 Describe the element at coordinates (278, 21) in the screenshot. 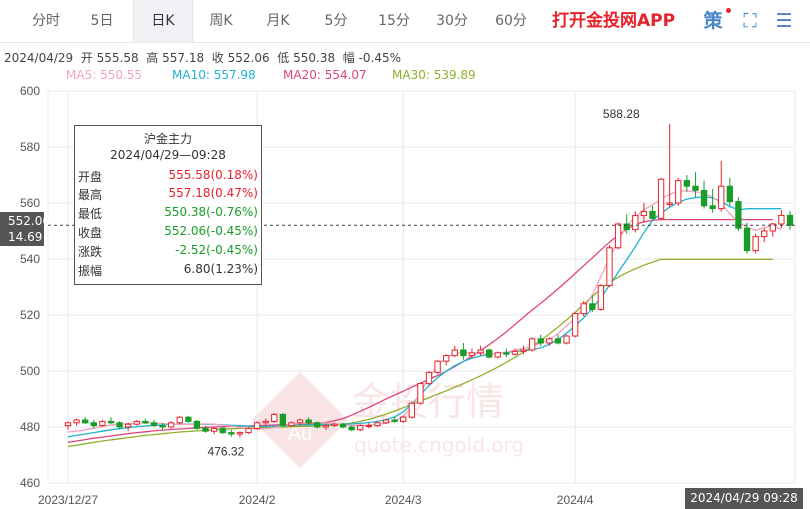

I see `tab-monthly-k: 月K` at that location.